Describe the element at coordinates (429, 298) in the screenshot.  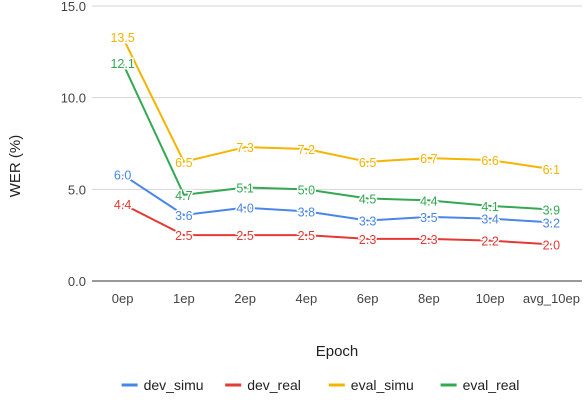
I see `x-tick-label: 8ep` at that location.